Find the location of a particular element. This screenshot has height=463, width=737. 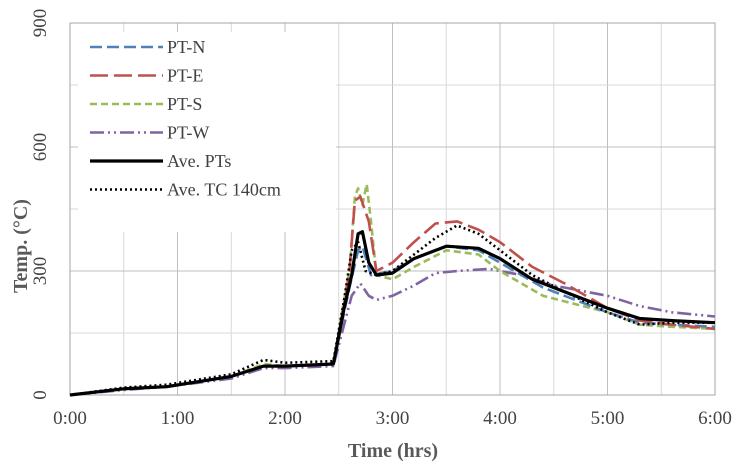

x-tick-label: 3:00 is located at coordinates (393, 418).